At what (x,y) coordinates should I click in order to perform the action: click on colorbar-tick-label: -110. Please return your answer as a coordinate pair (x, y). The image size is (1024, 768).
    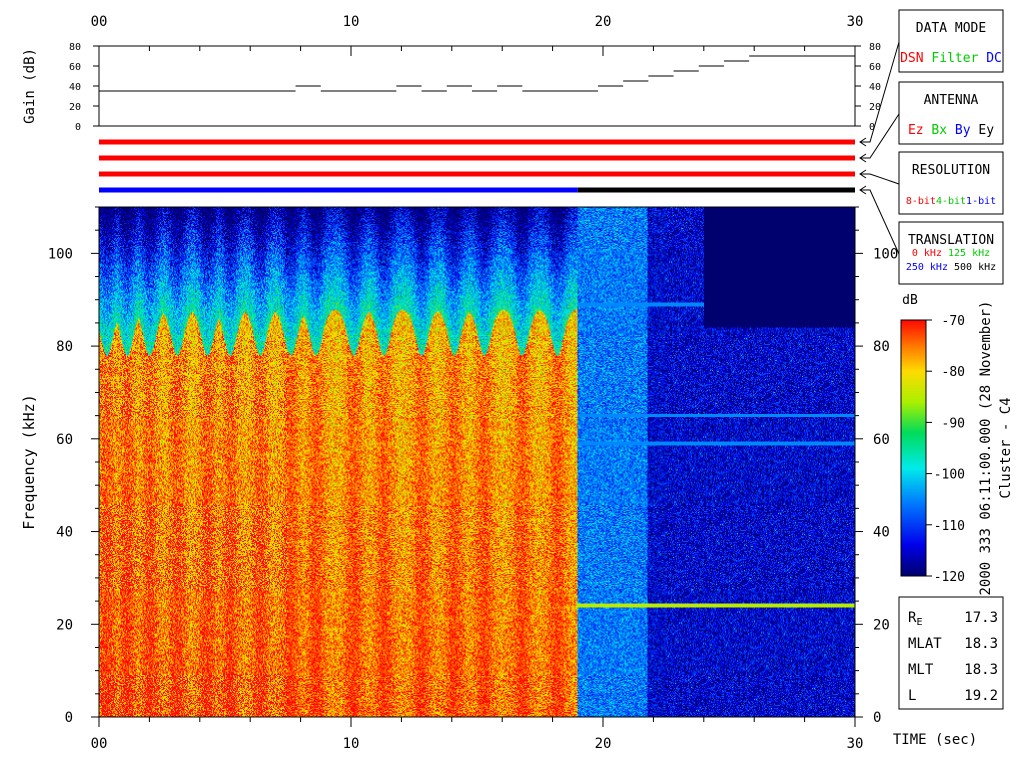
    Looking at the image, I should click on (949, 526).